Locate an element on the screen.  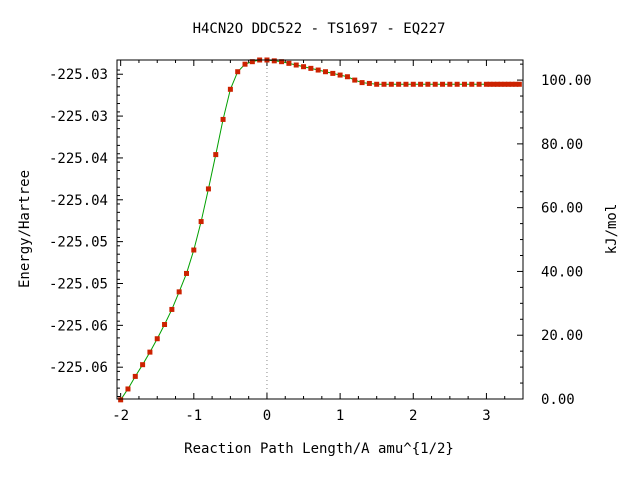
x-tick-label: 2 is located at coordinates (413, 416).